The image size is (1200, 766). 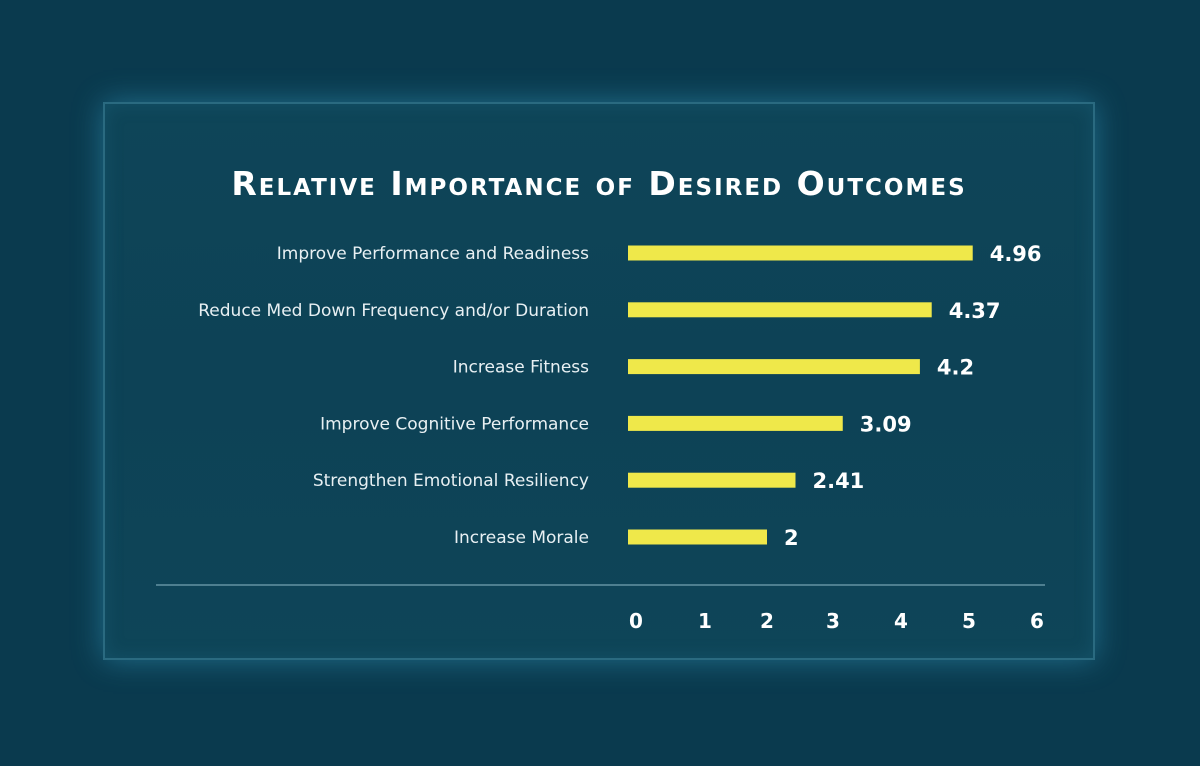 What do you see at coordinates (1037, 621) in the screenshot?
I see `x-tick-label-6: 6` at bounding box center [1037, 621].